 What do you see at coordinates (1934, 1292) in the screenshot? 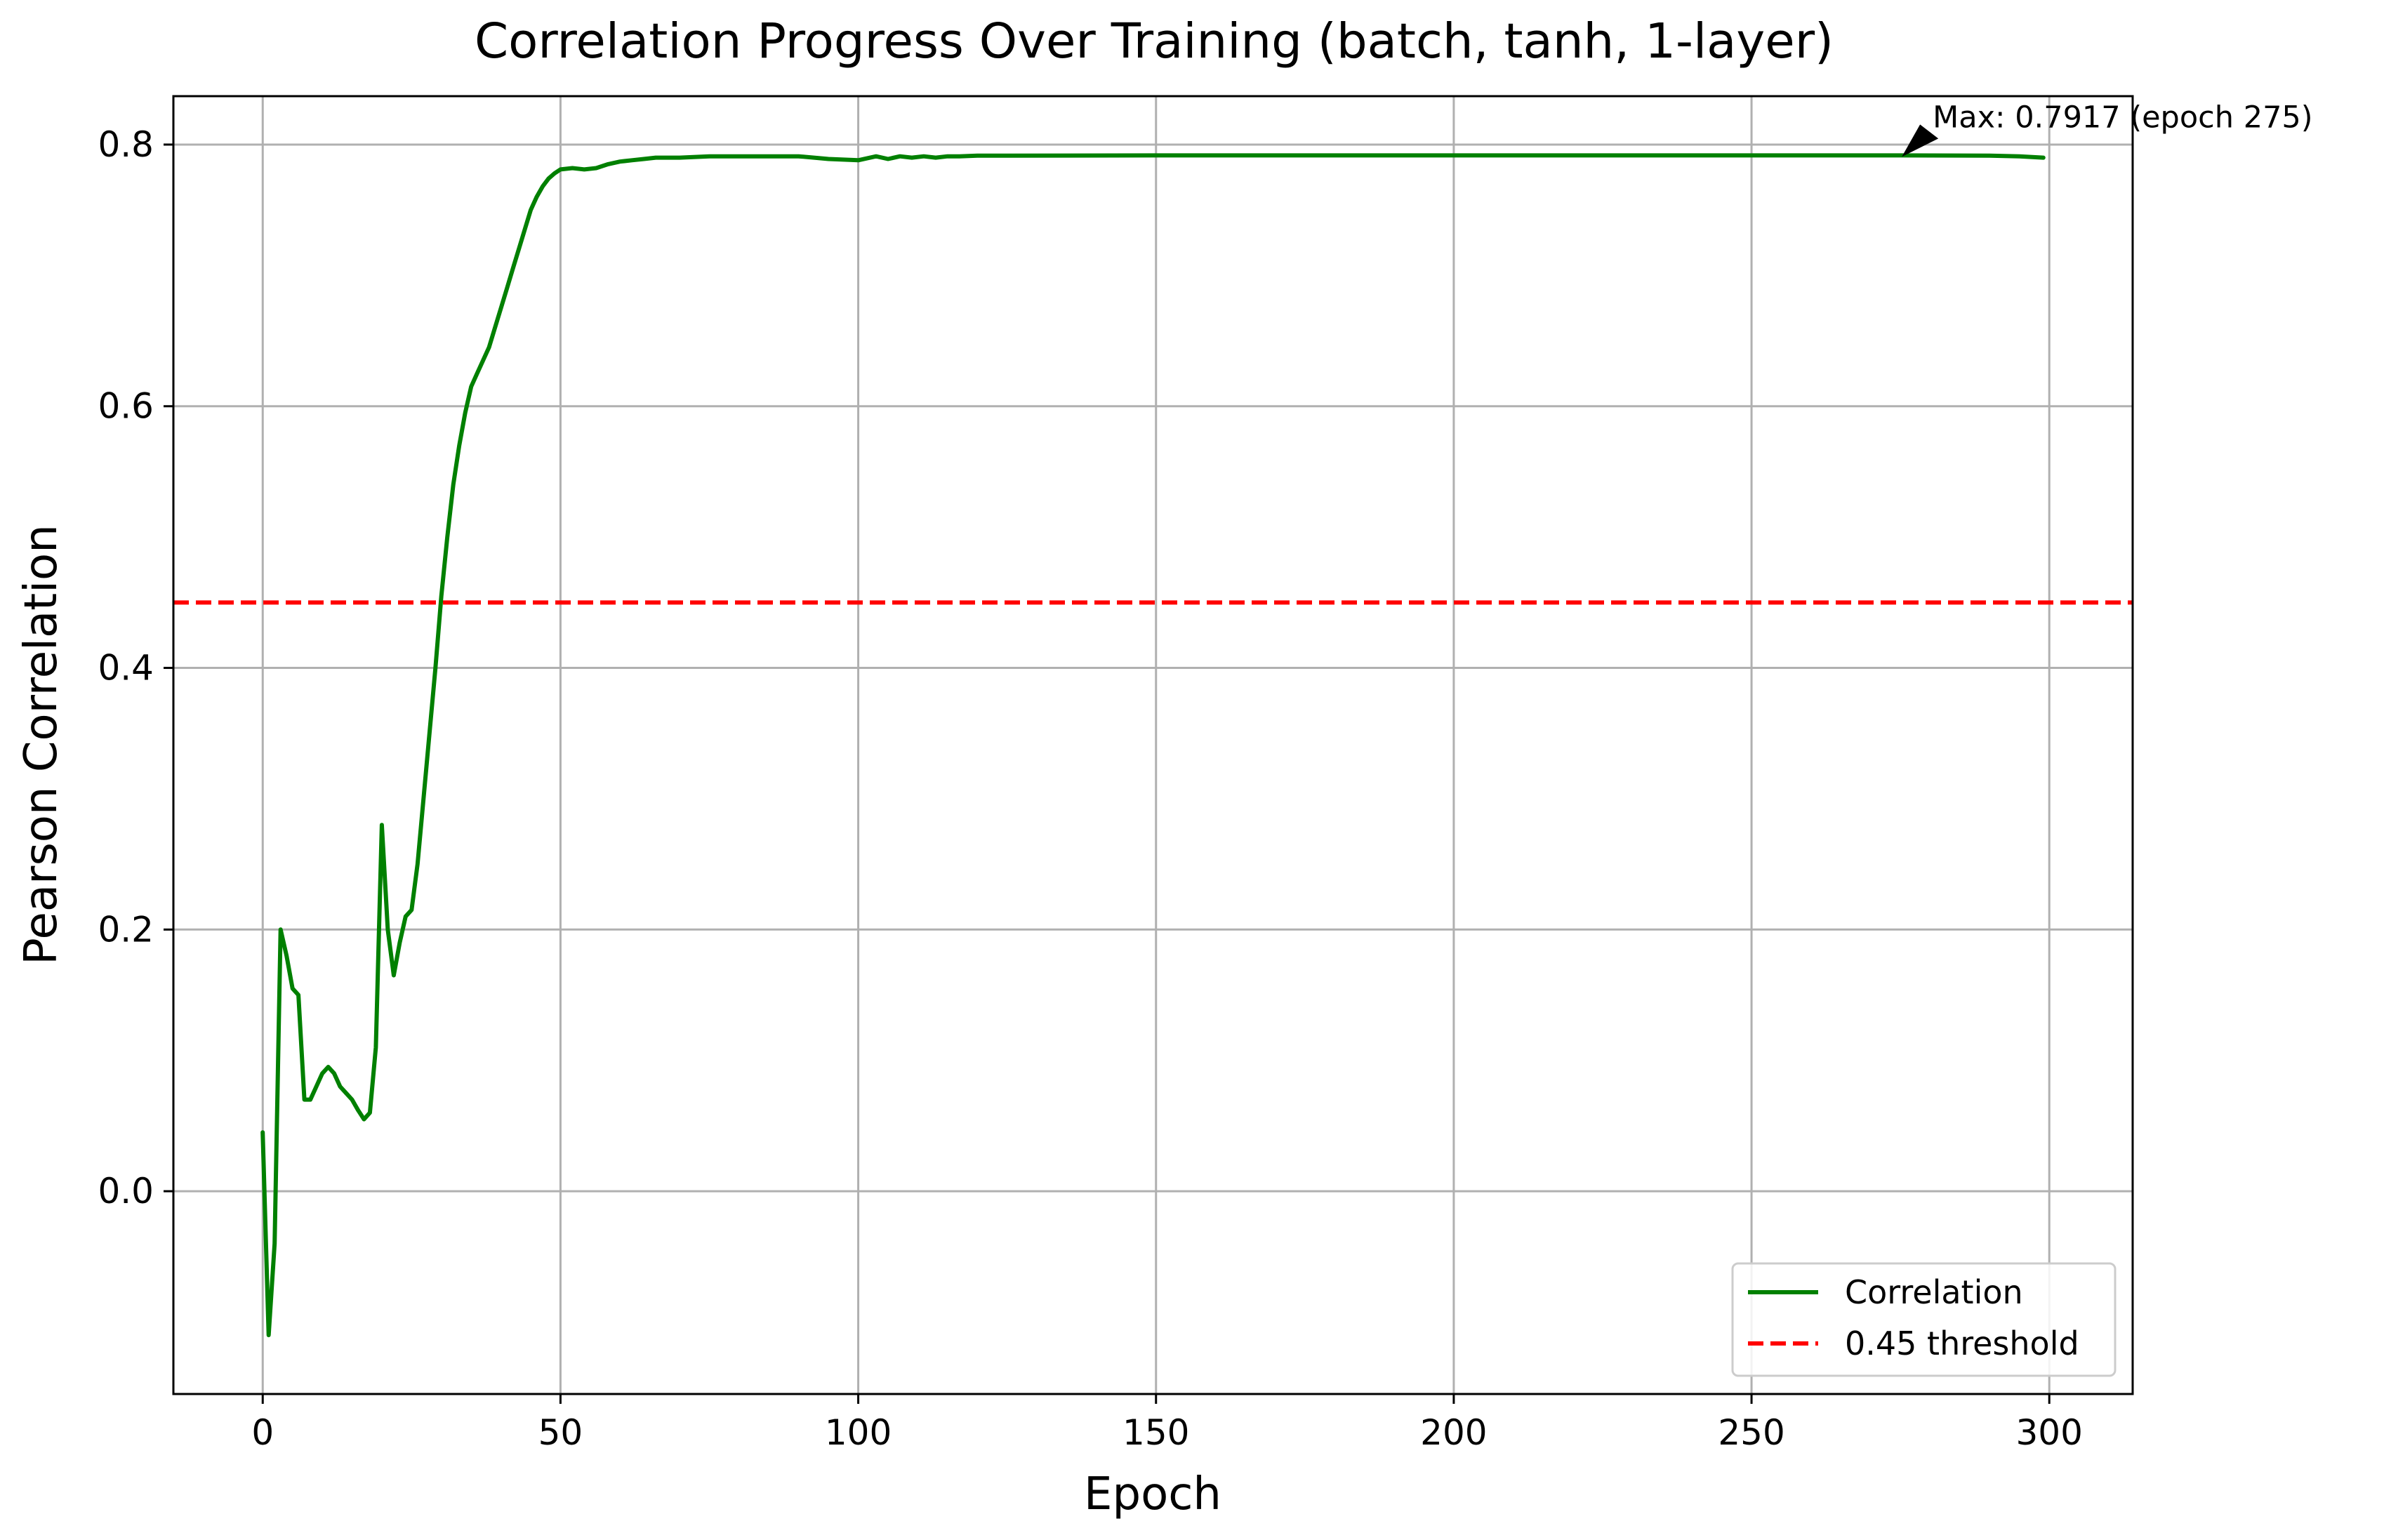
I see `legend-label-correlation: Correlation` at bounding box center [1934, 1292].